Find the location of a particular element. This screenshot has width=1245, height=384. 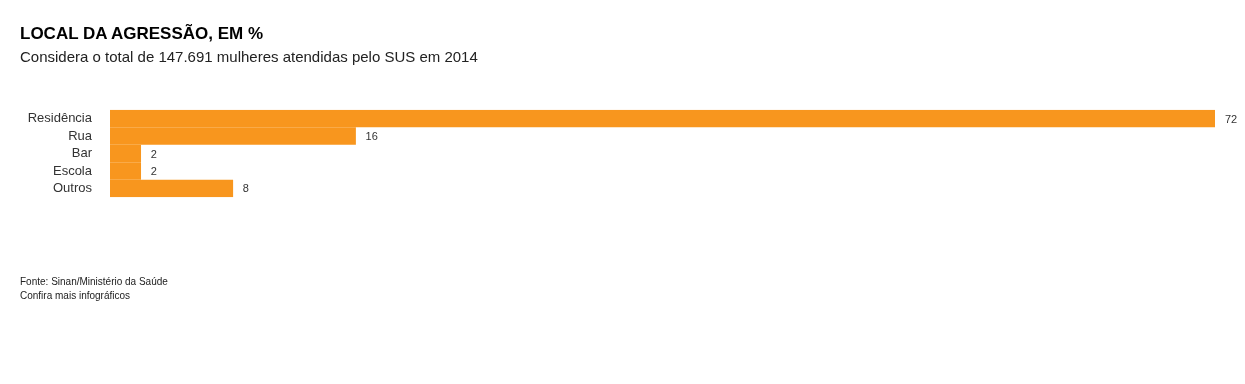

y-tick-label: Rua is located at coordinates (80, 135).